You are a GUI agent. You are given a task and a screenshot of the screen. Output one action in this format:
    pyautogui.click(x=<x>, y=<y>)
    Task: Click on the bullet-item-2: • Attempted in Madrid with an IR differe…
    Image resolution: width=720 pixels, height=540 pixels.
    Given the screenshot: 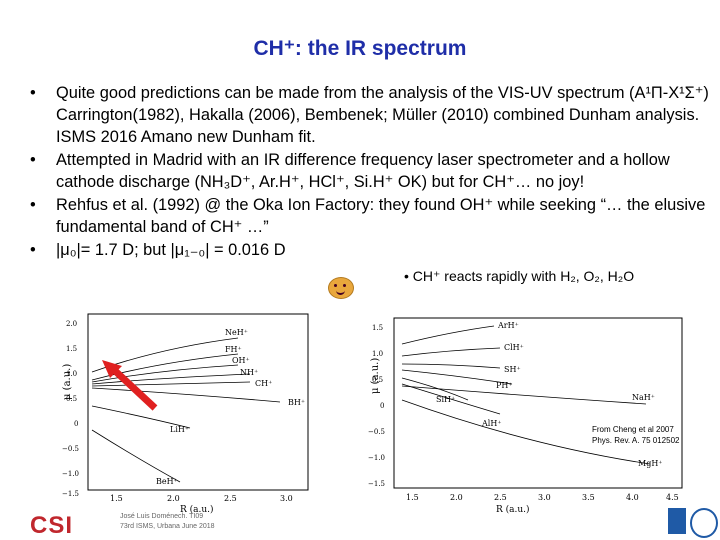 What is the action you would take?
    pyautogui.click(x=370, y=171)
    